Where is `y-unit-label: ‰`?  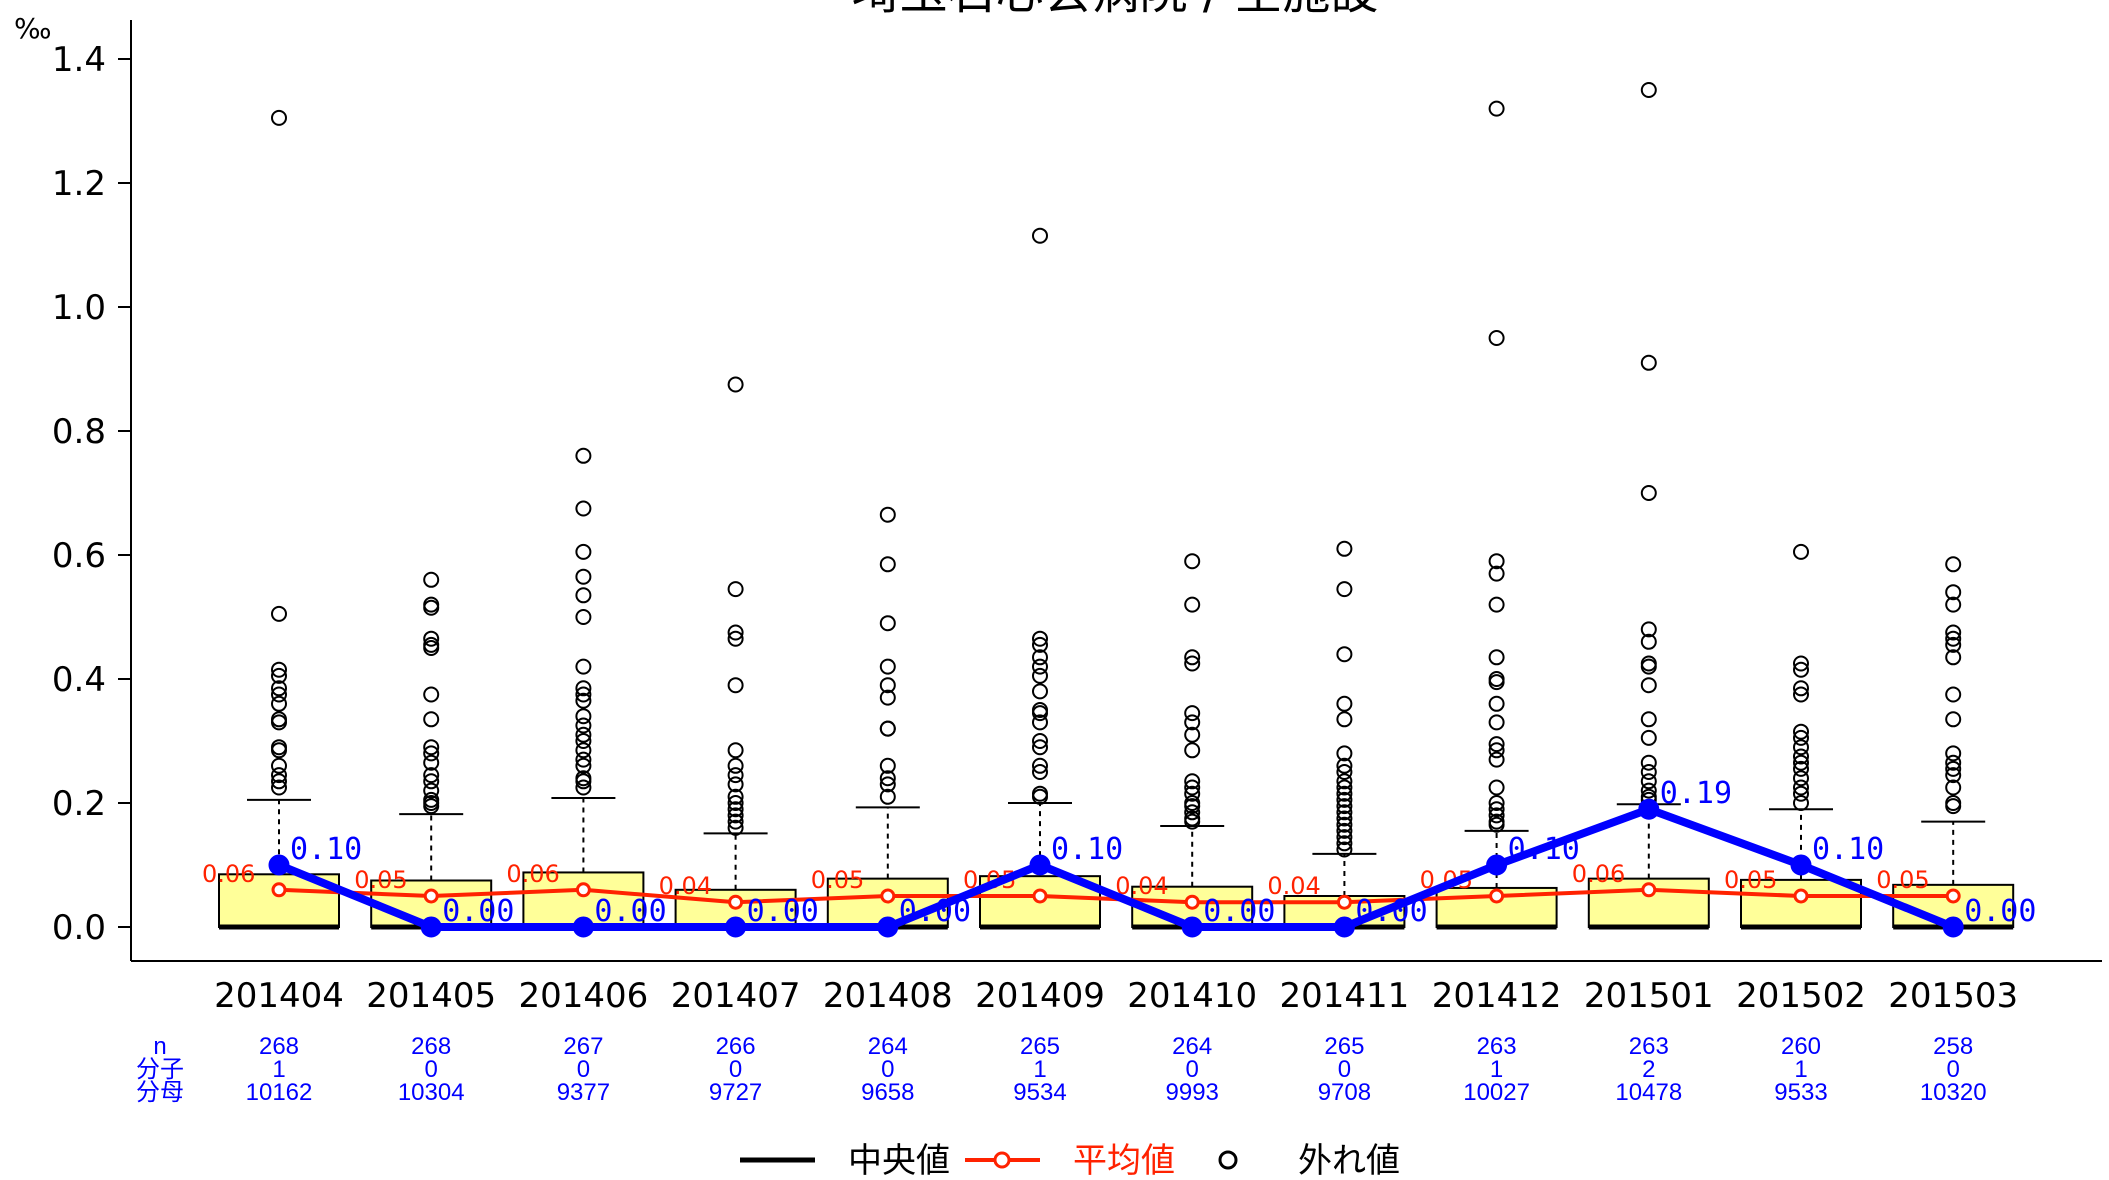
y-unit-label: ‰ is located at coordinates (33, 28).